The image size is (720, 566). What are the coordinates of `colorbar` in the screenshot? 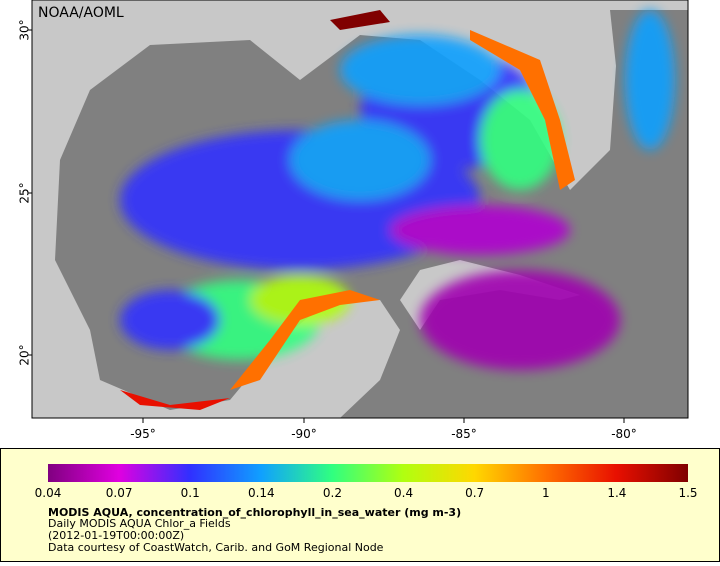 It's located at (368, 473).